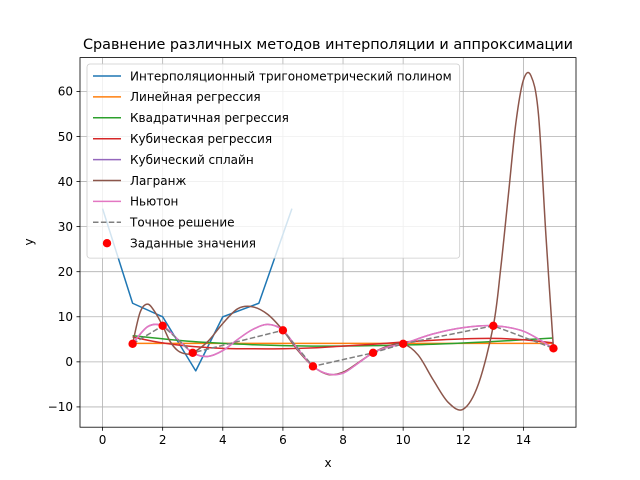  I want to click on legend-label-1: Линейная регрессия, so click(195, 97).